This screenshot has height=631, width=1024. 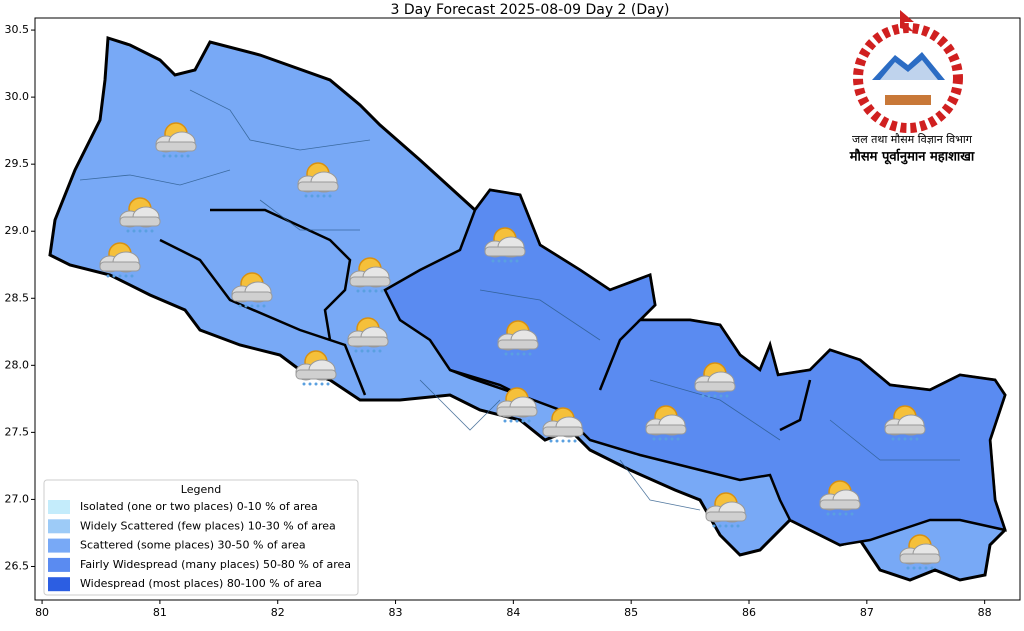 I want to click on y-tick-label: 27.0, so click(x=17, y=498).